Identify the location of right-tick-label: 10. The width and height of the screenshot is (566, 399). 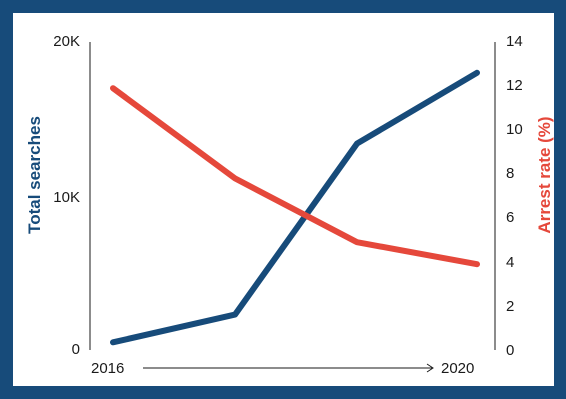
(514, 129).